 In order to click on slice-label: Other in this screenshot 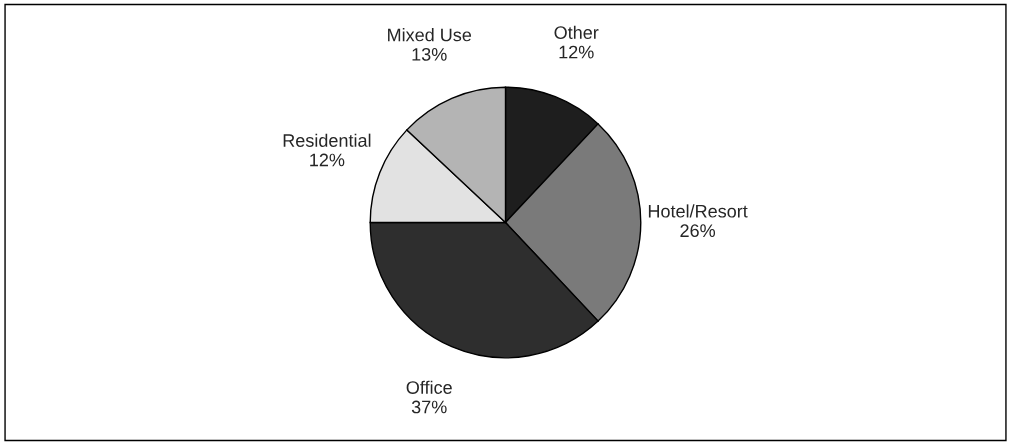, I will do `click(576, 32)`.